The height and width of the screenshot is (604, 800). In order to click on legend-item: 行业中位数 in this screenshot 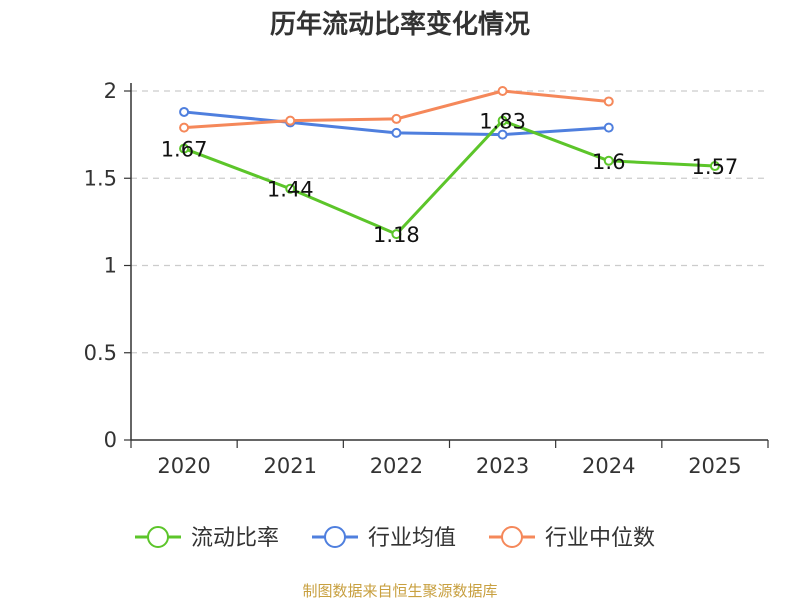, I will do `click(572, 538)`.